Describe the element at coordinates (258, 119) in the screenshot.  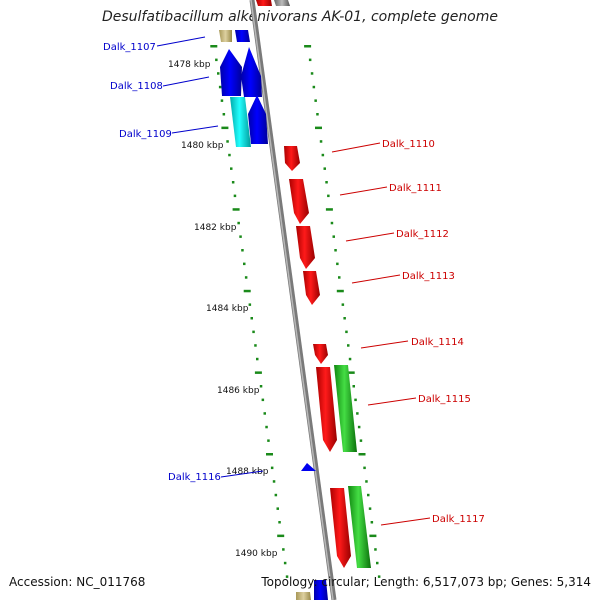
I see `gene-dalk-1109-b` at that location.